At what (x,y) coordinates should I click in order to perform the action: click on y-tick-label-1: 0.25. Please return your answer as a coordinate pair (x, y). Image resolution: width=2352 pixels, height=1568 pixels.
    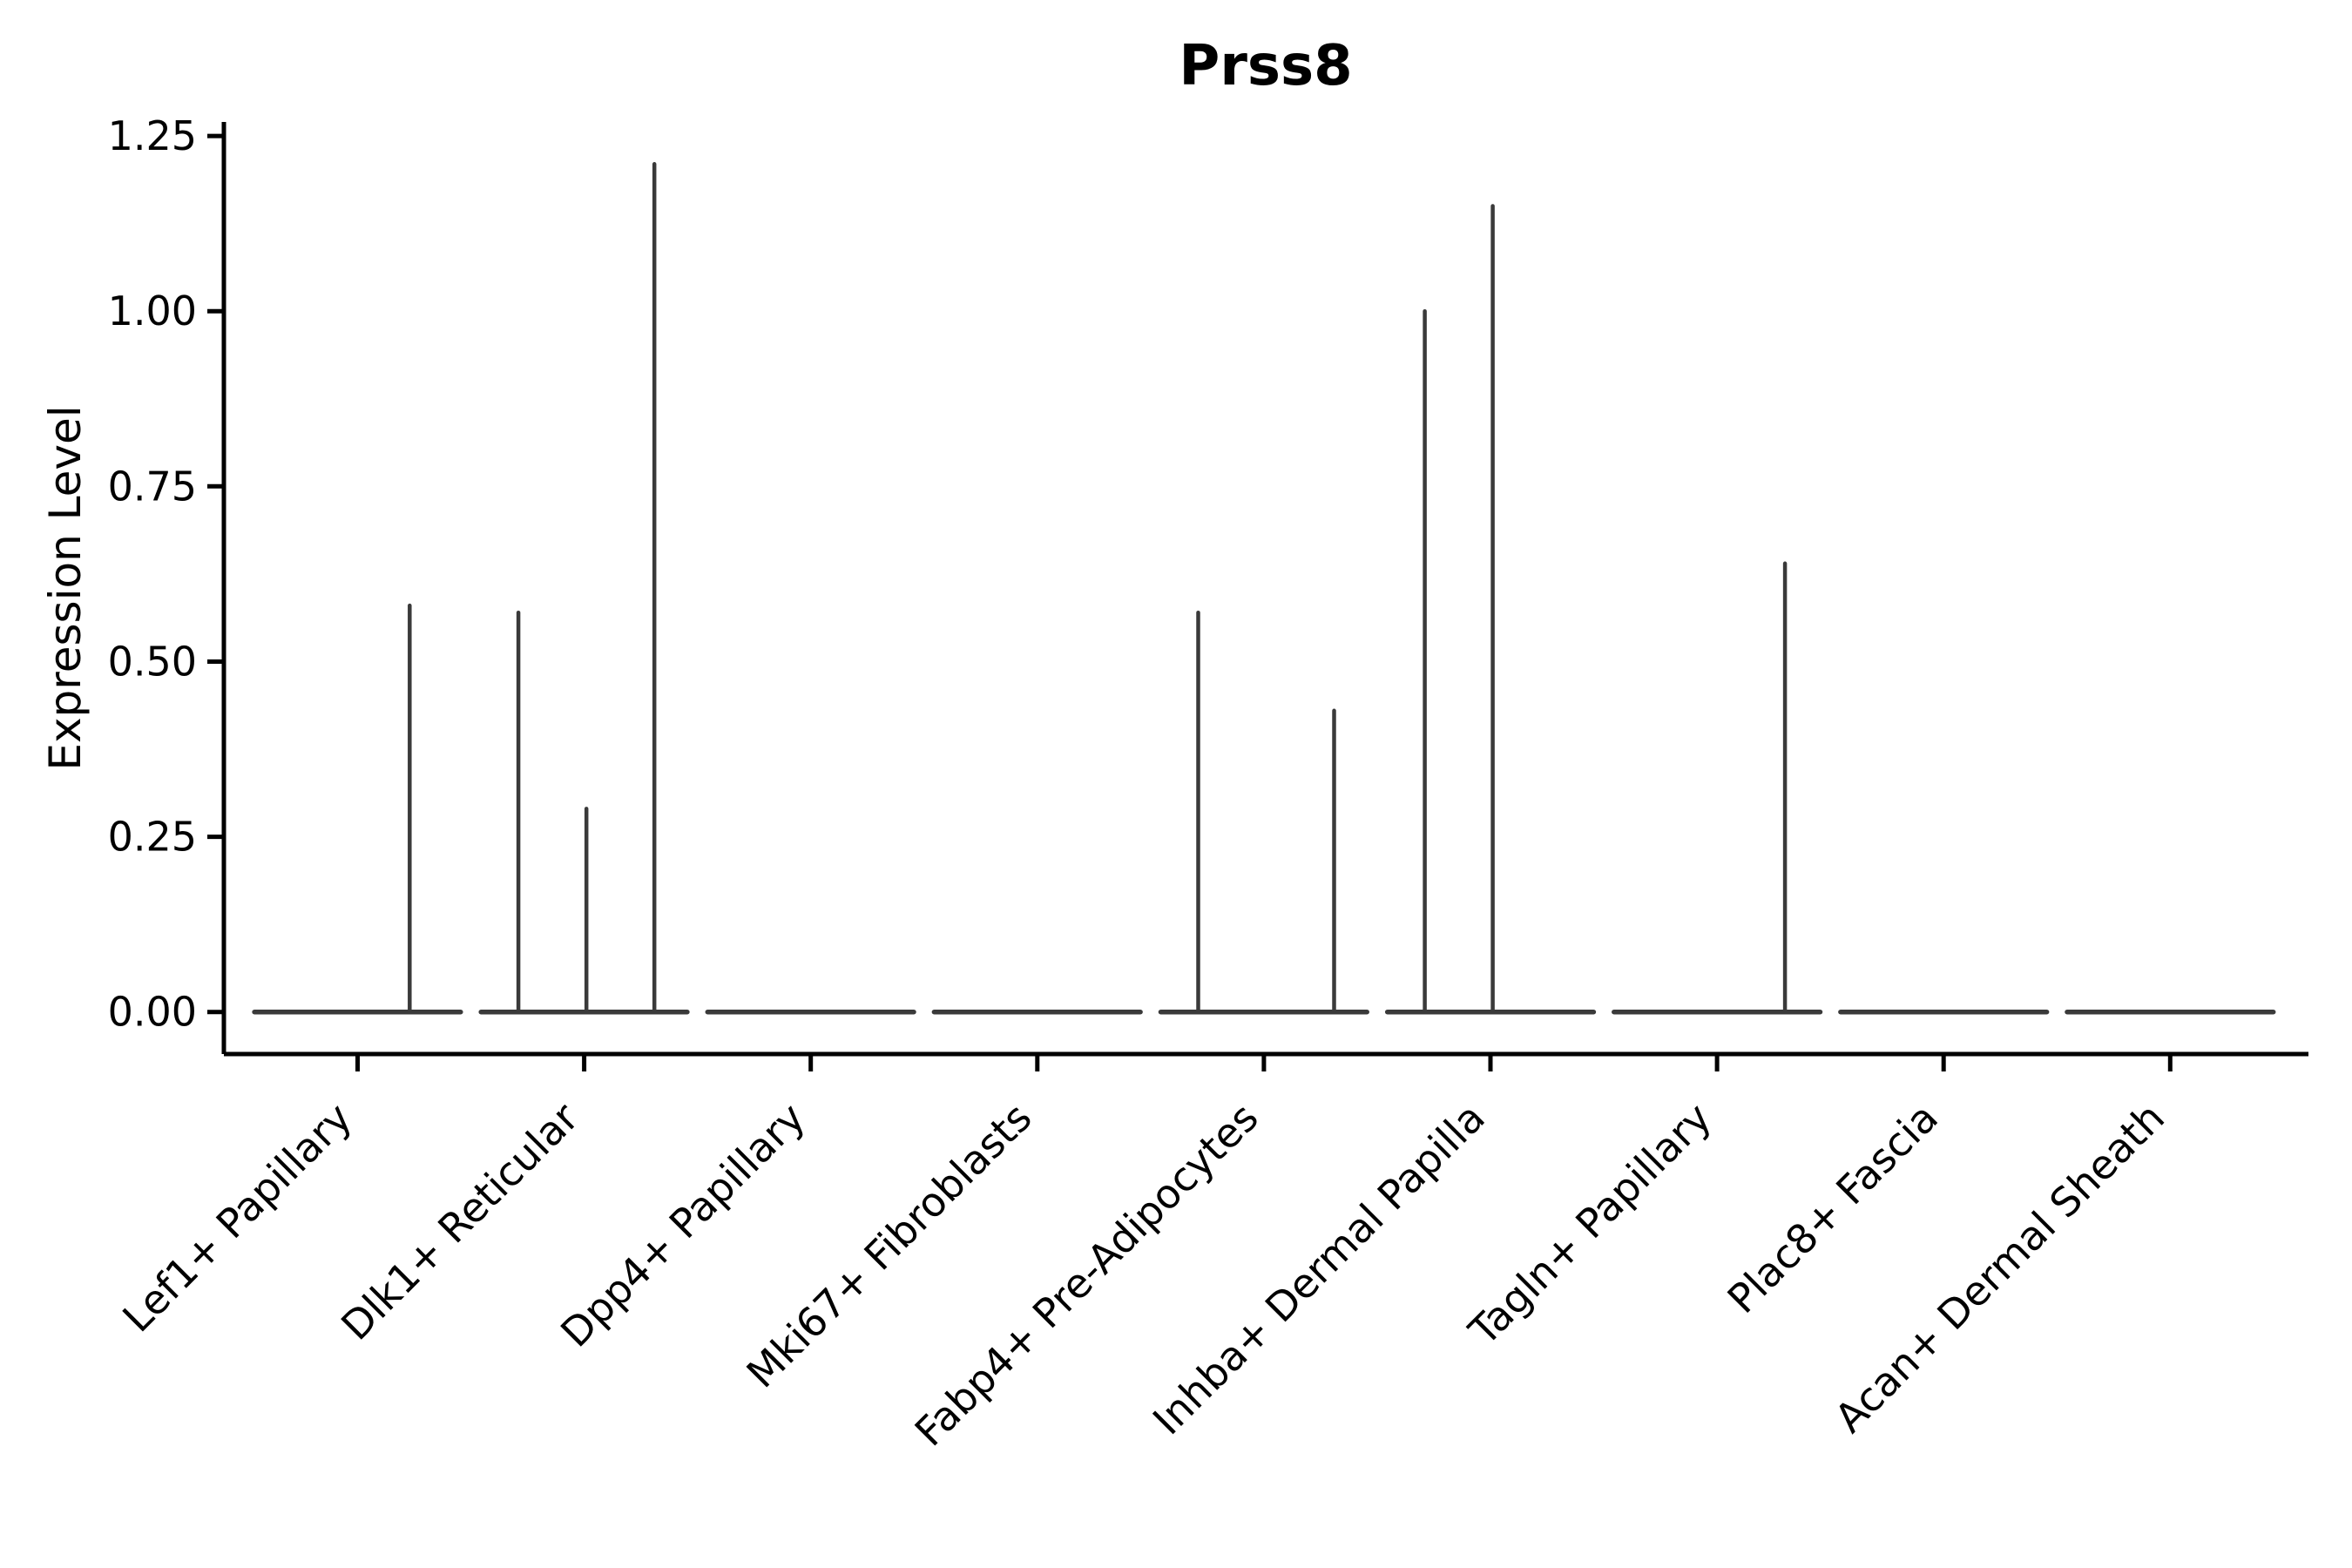
    Looking at the image, I should click on (152, 837).